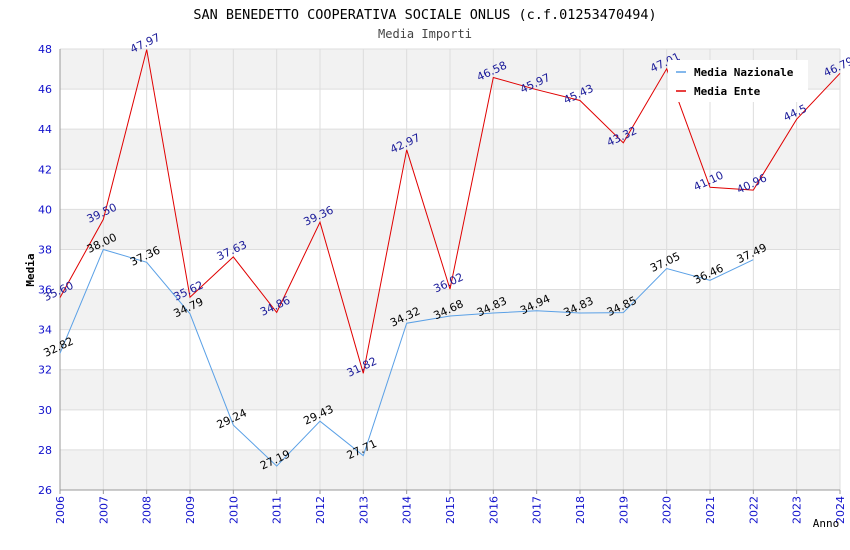 The height and width of the screenshot is (550, 850). What do you see at coordinates (840, 510) in the screenshot?
I see `x-tick-label: 2024` at bounding box center [840, 510].